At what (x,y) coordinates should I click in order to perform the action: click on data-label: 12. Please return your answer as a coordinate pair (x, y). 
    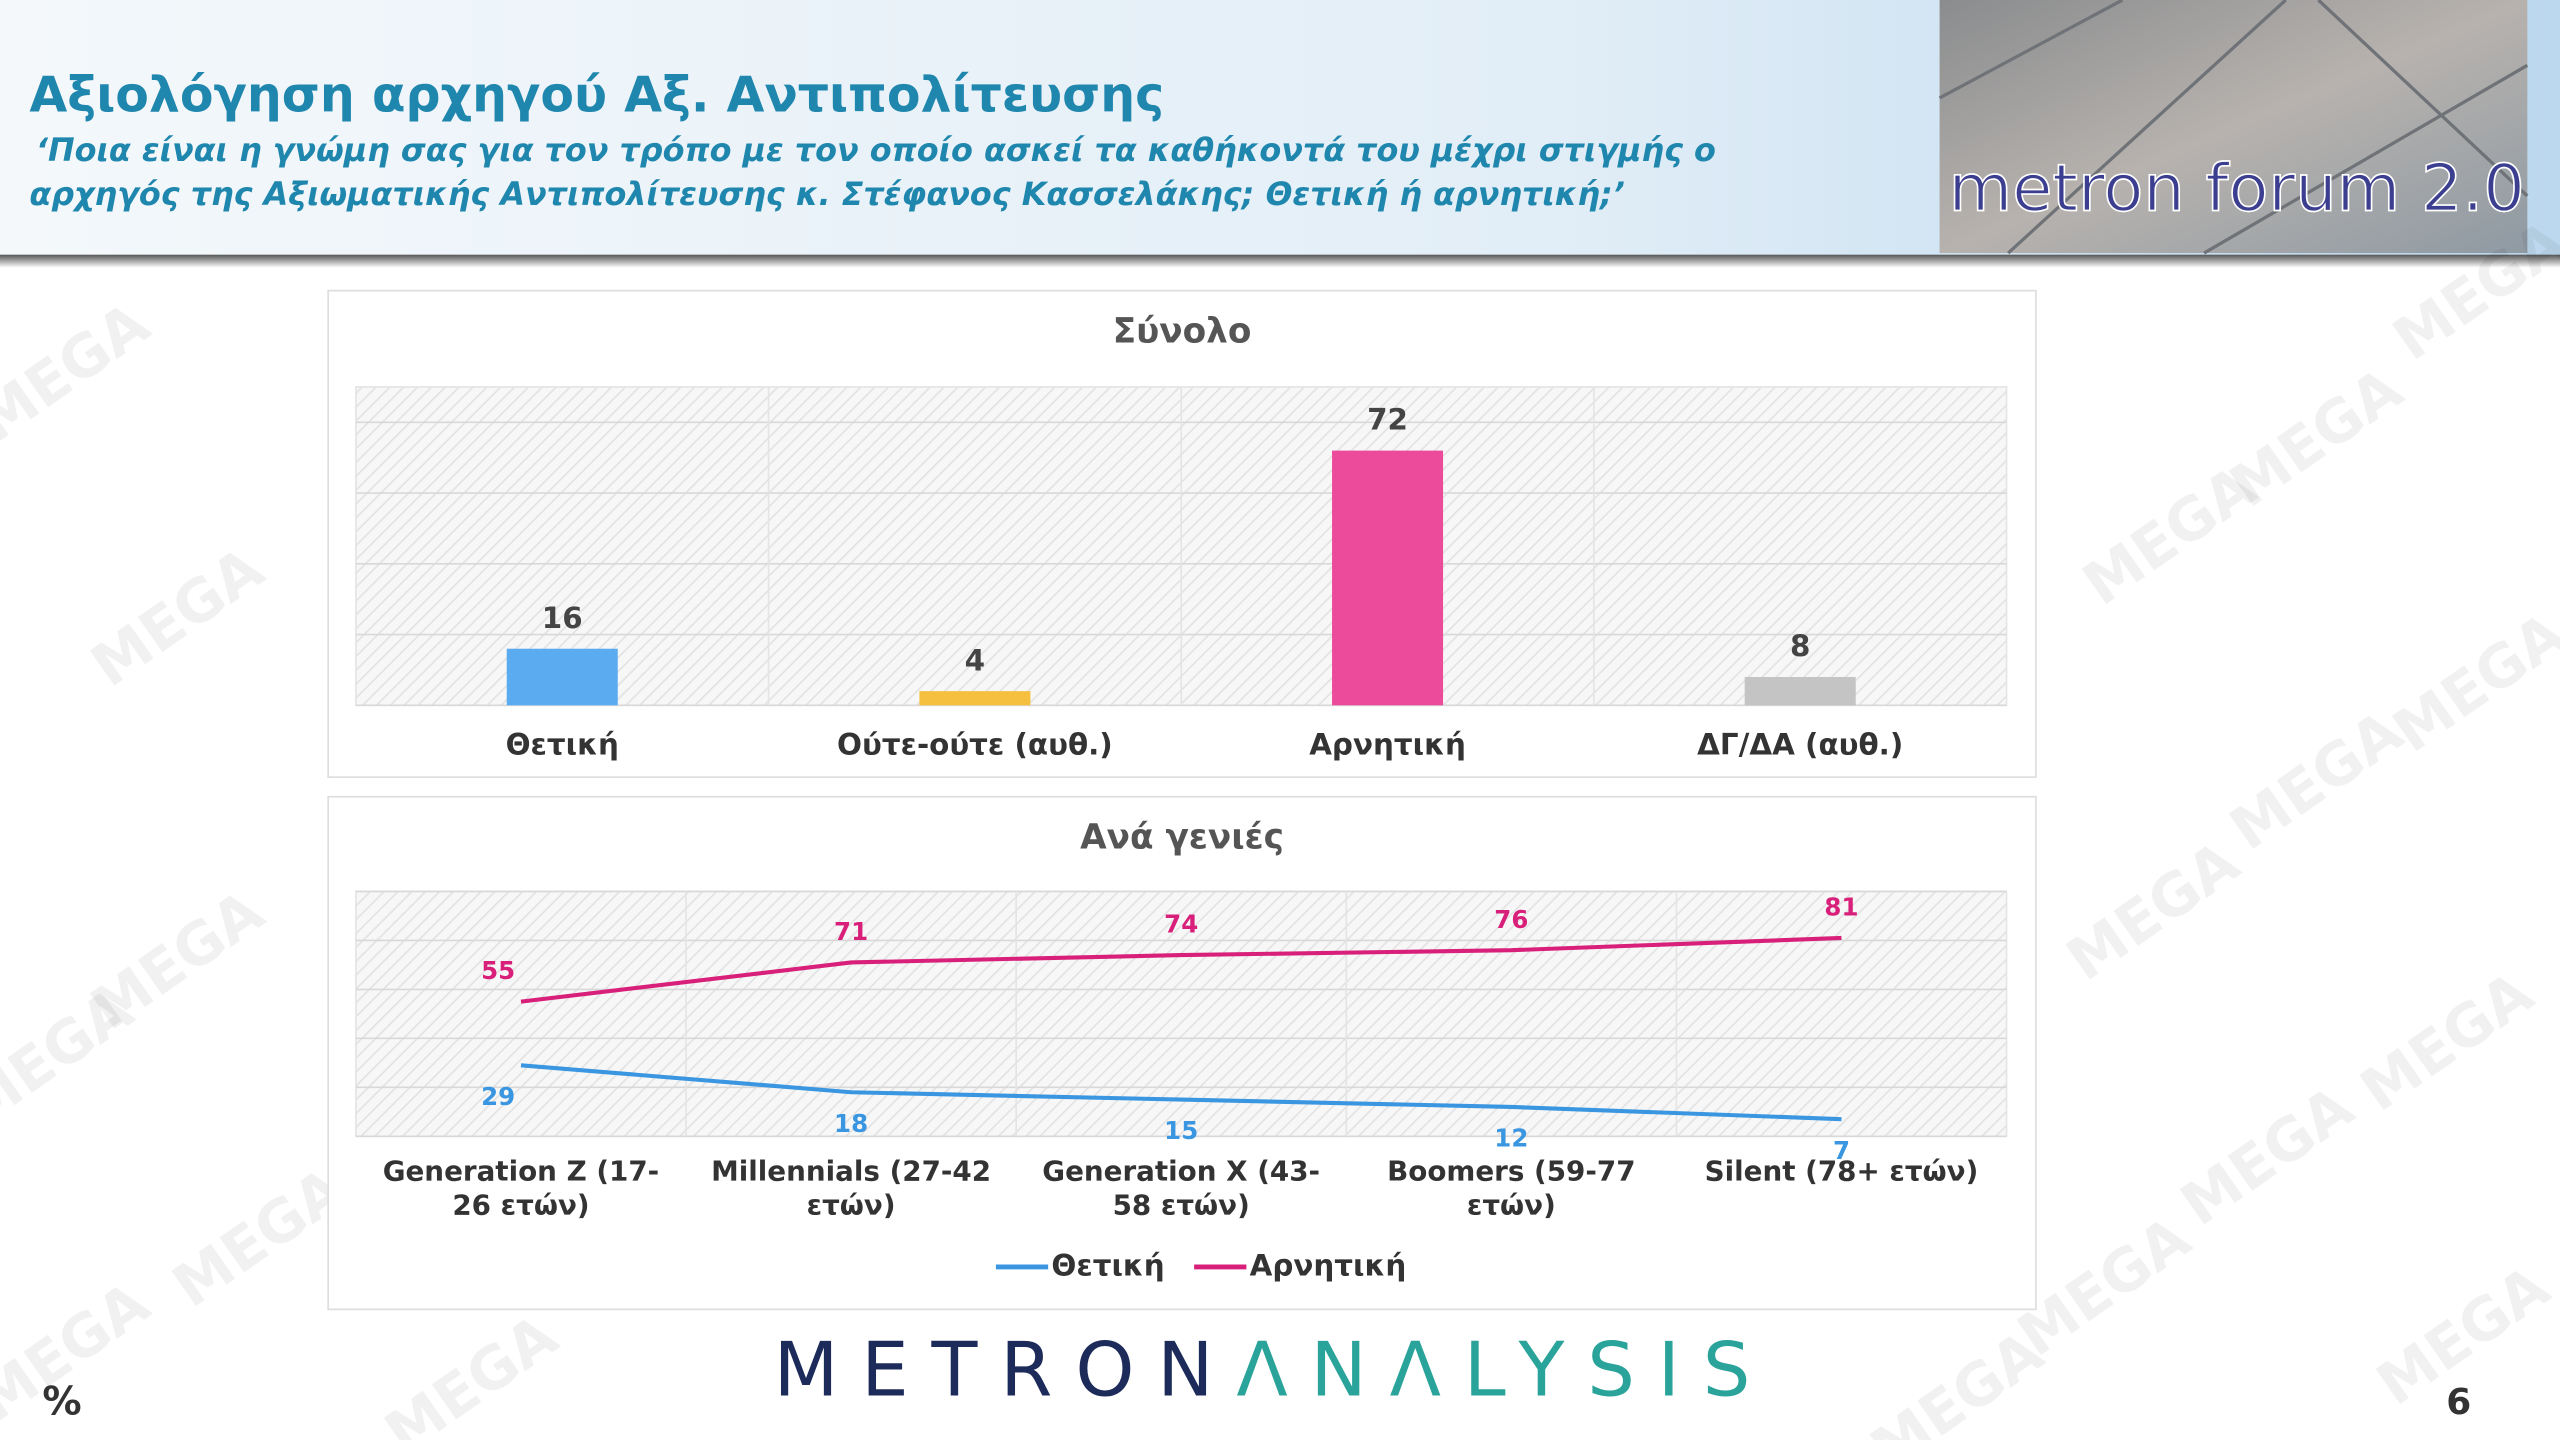
    Looking at the image, I should click on (1511, 1138).